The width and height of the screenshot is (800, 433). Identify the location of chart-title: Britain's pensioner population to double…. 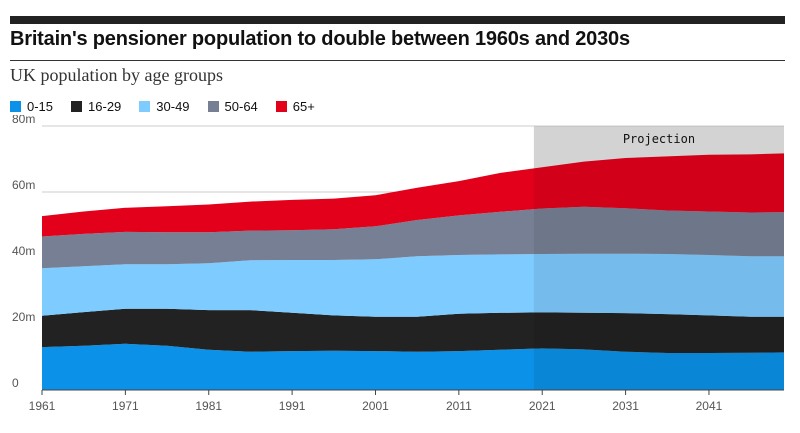
(320, 39).